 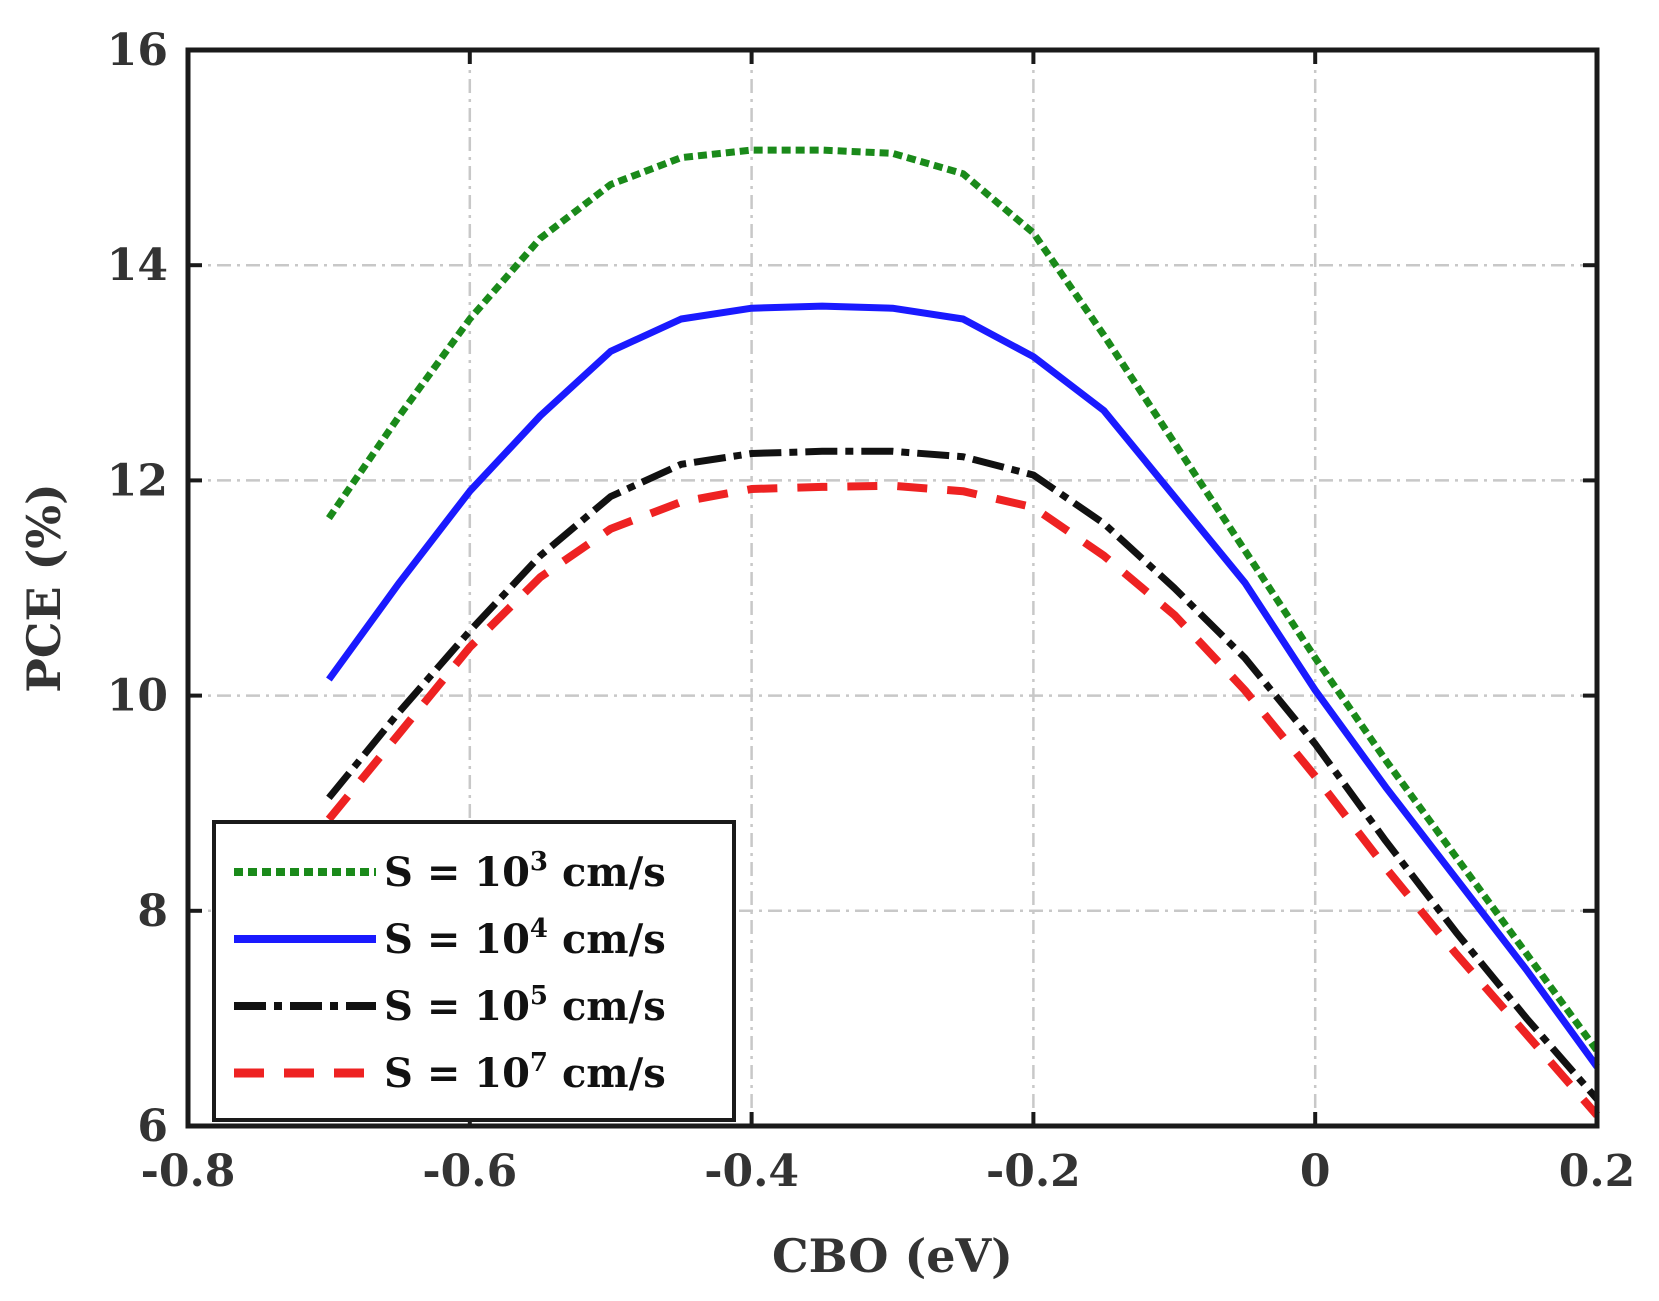 What do you see at coordinates (751, 1171) in the screenshot?
I see `x-tick-label: -0.4` at bounding box center [751, 1171].